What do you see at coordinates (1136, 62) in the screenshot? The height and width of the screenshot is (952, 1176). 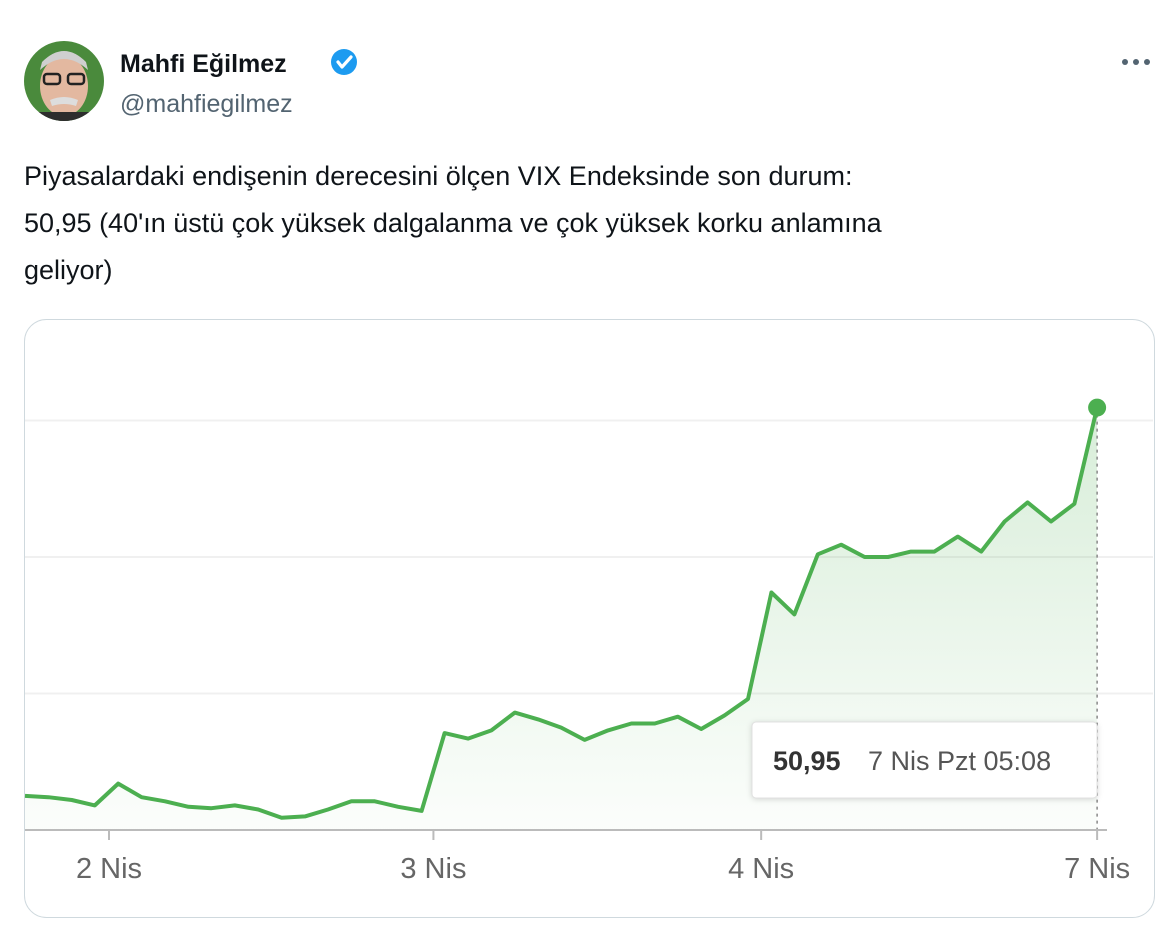 I see `more-button` at bounding box center [1136, 62].